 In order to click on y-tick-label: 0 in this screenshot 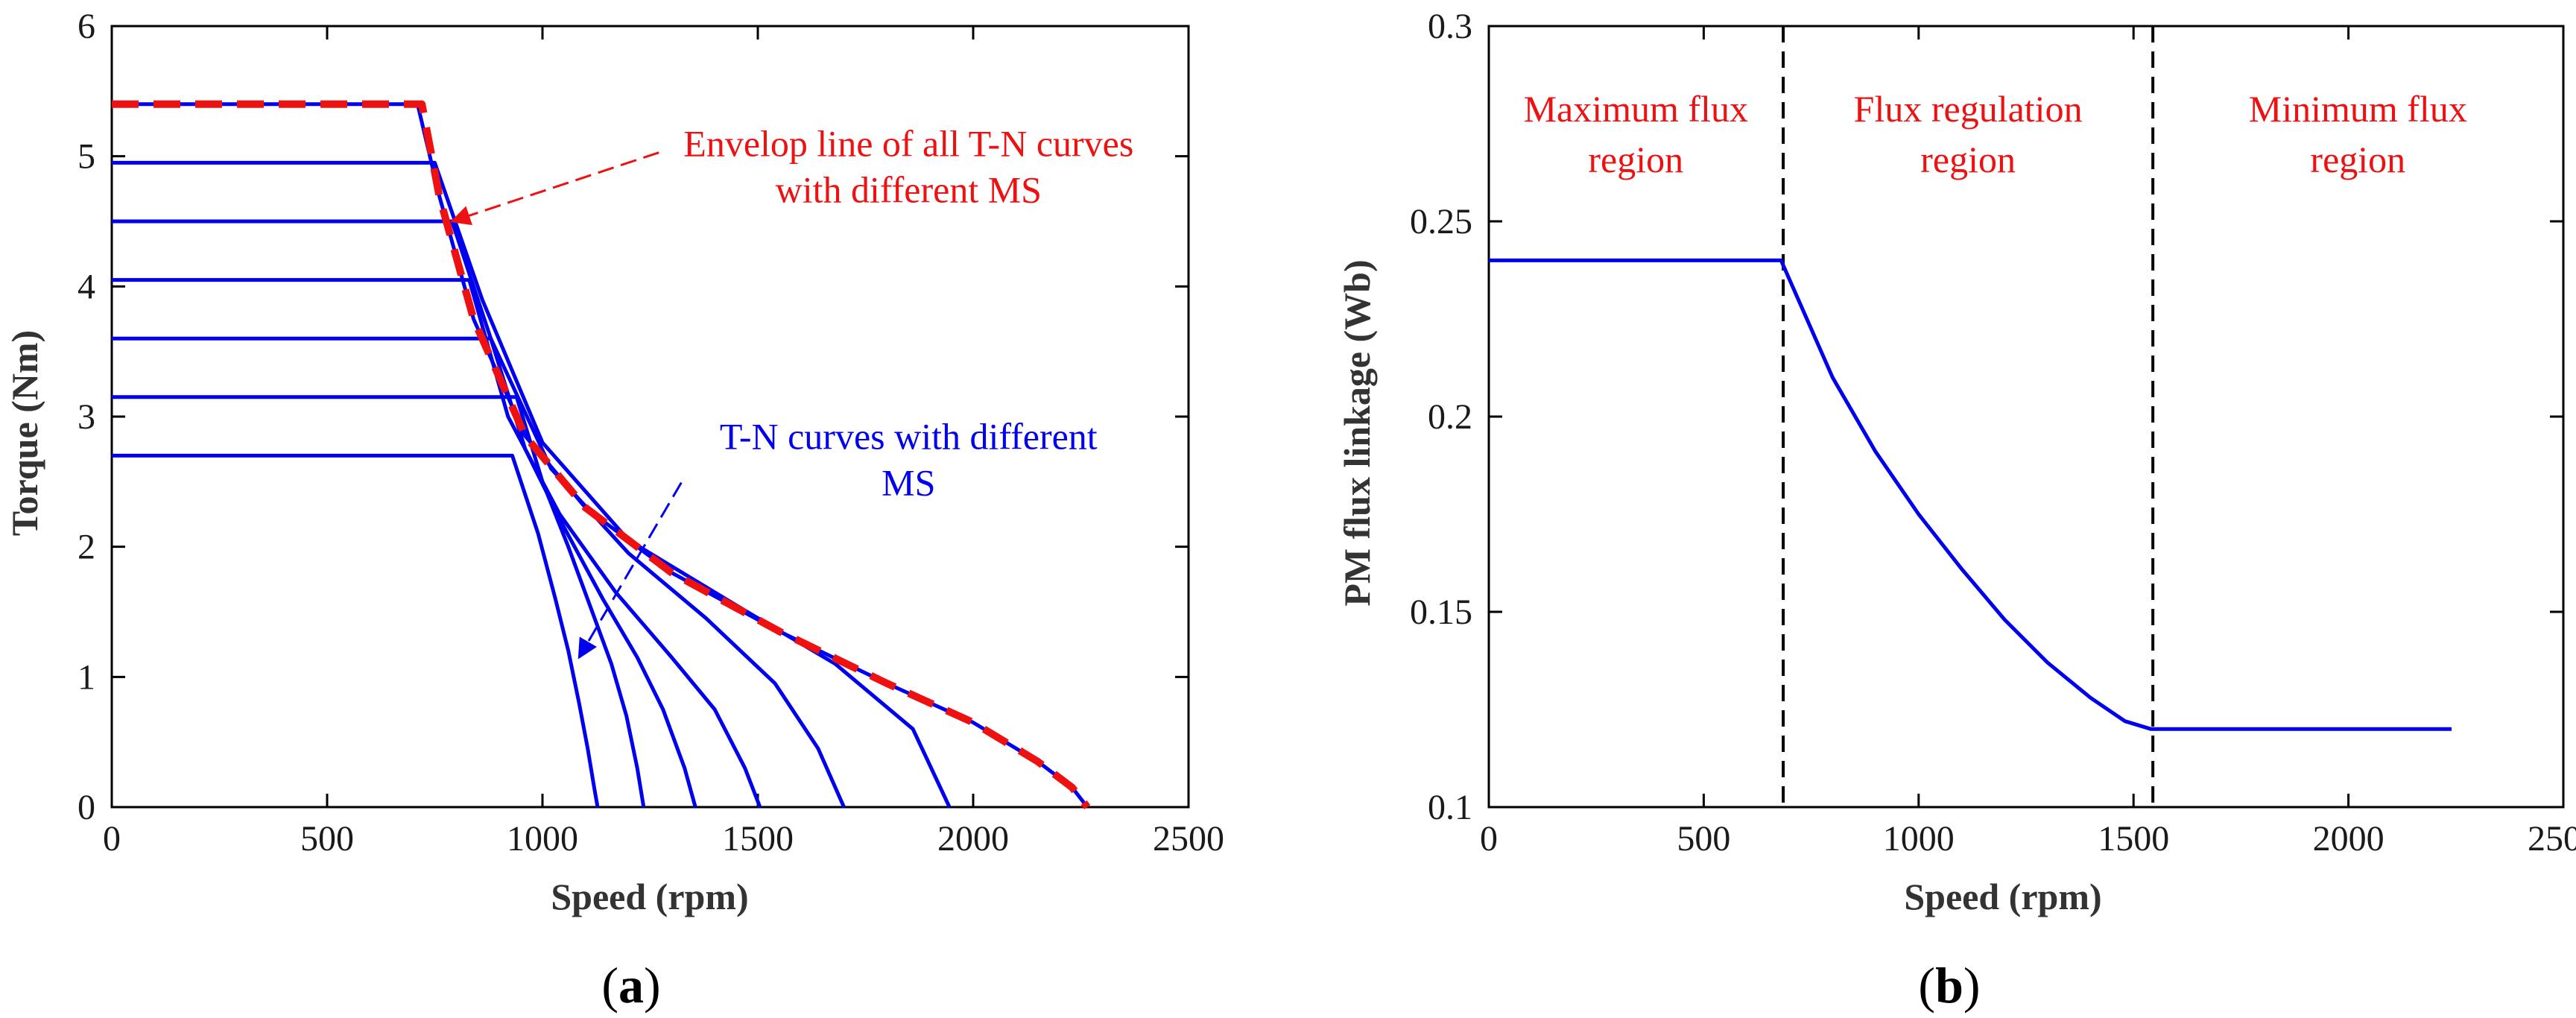, I will do `click(86, 808)`.